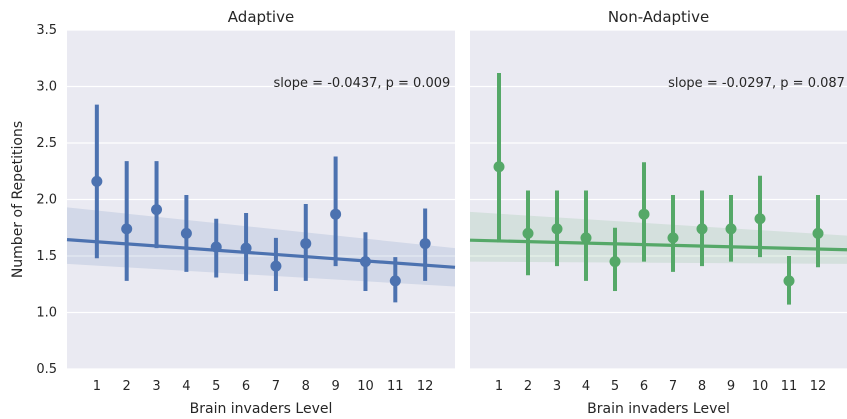  Describe the element at coordinates (46, 87) in the screenshot. I see `y-tick-label: 3.0` at that location.